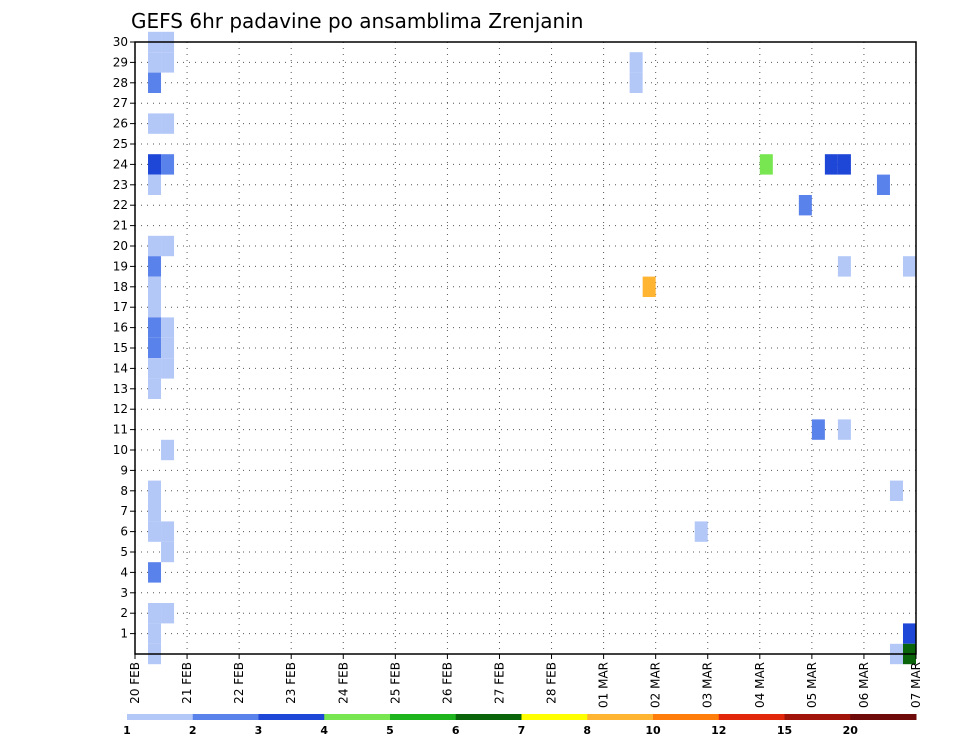 This screenshot has width=960, height=742. I want to click on x-tick-label: 04 MAR, so click(760, 685).